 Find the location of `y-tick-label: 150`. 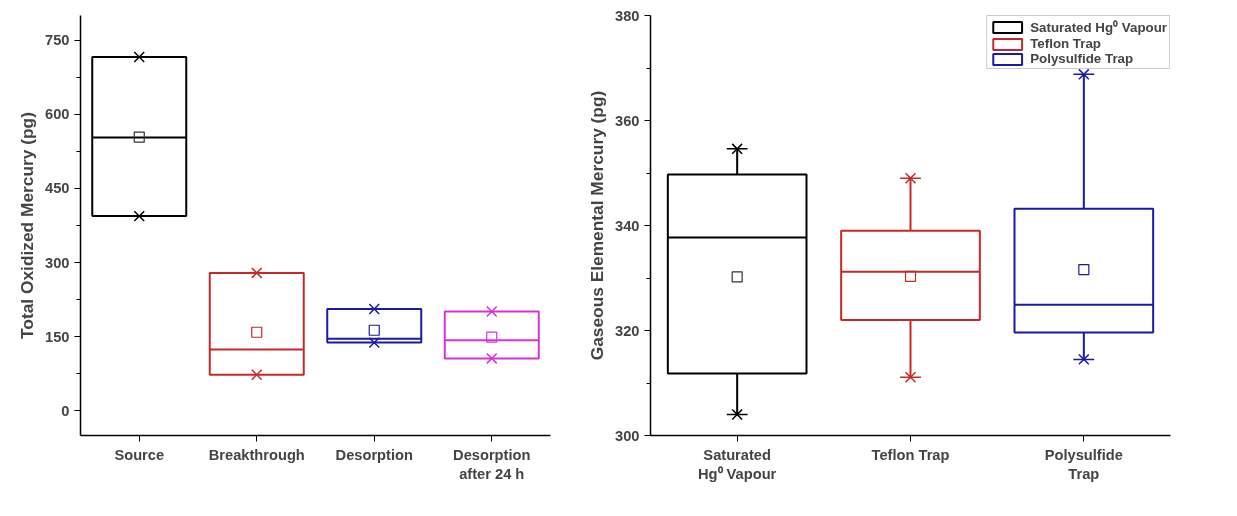

y-tick-label: 150 is located at coordinates (57, 336).